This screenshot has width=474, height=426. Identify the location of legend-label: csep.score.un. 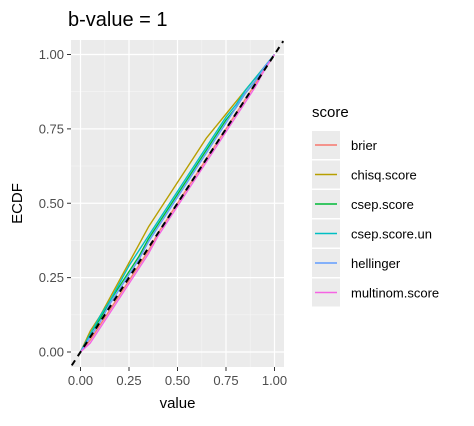
(391, 234).